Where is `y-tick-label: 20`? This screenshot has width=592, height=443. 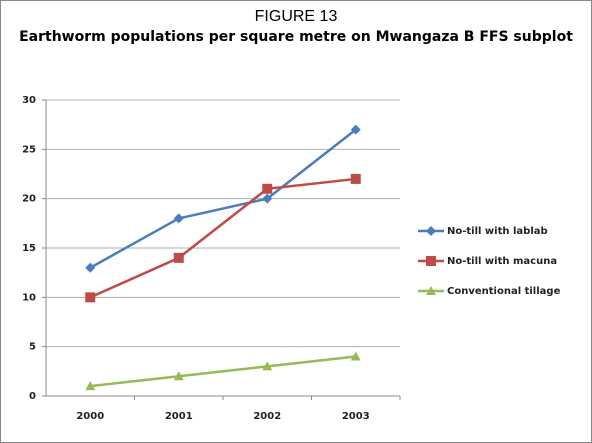 y-tick-label: 20 is located at coordinates (29, 199).